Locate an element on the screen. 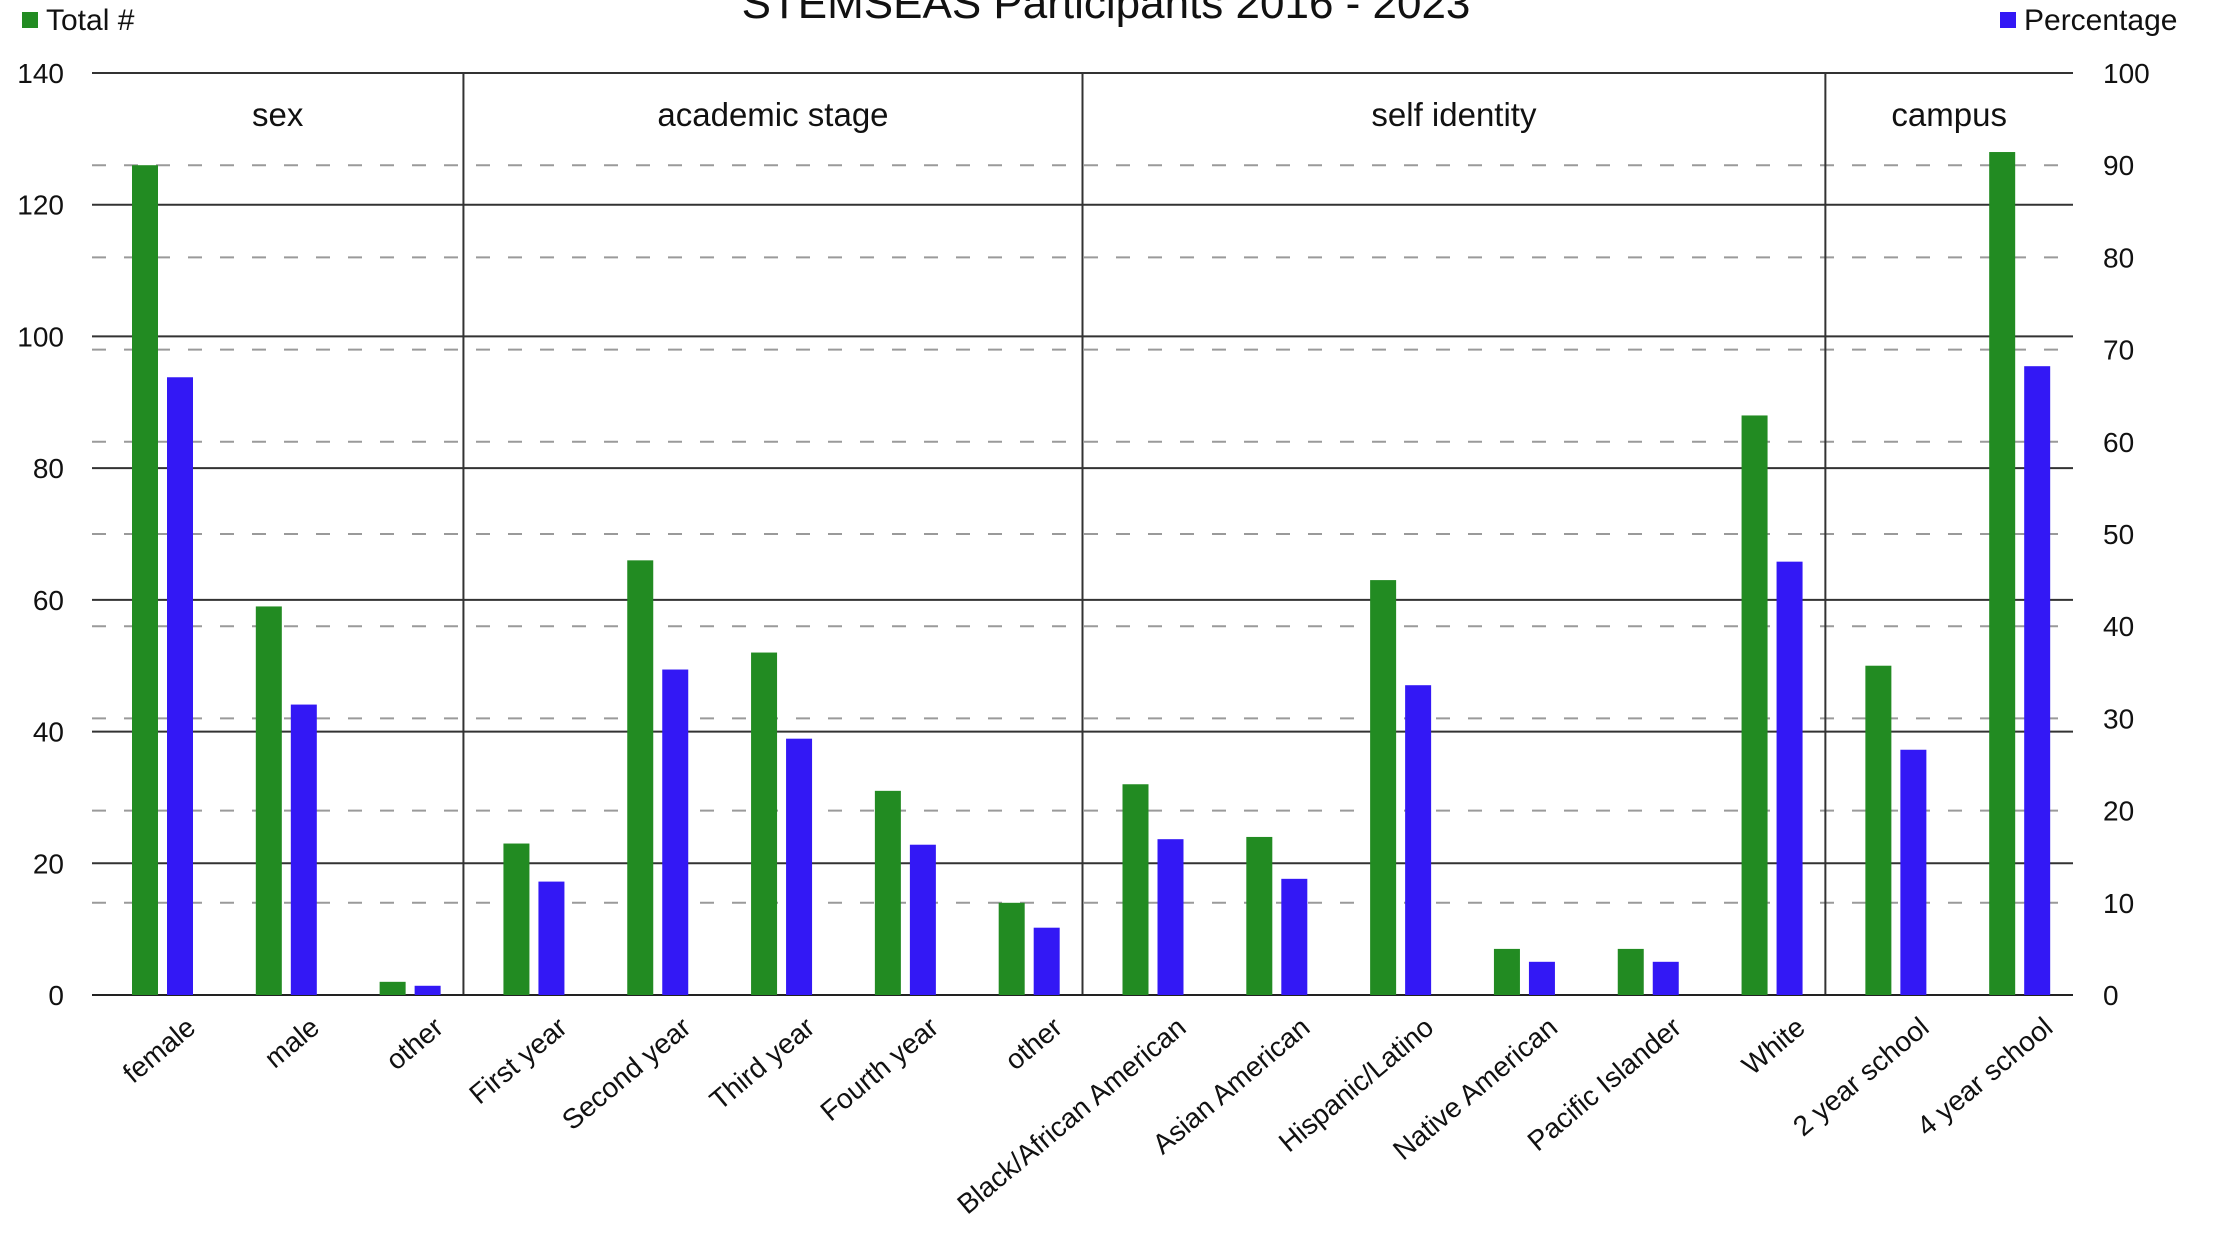 This screenshot has width=2213, height=1258. y-left-tick-label: 80 is located at coordinates (48, 468).